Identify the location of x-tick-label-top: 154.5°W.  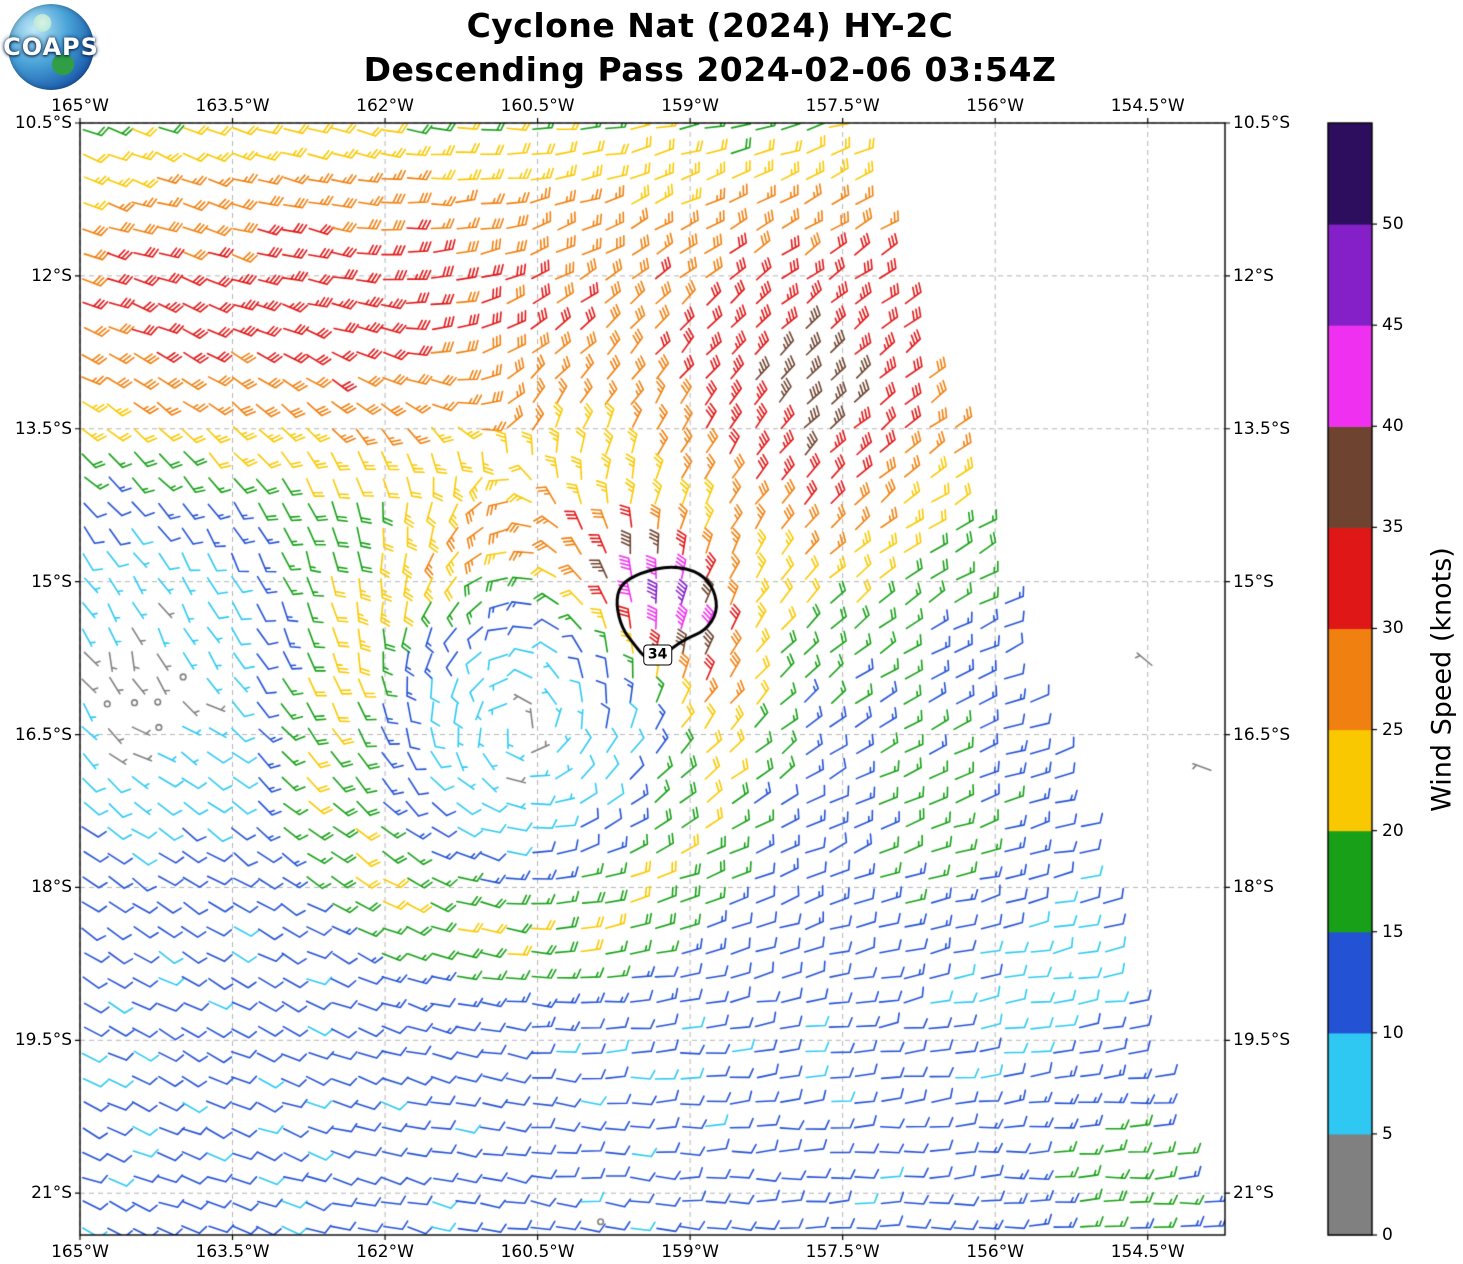
(1147, 106).